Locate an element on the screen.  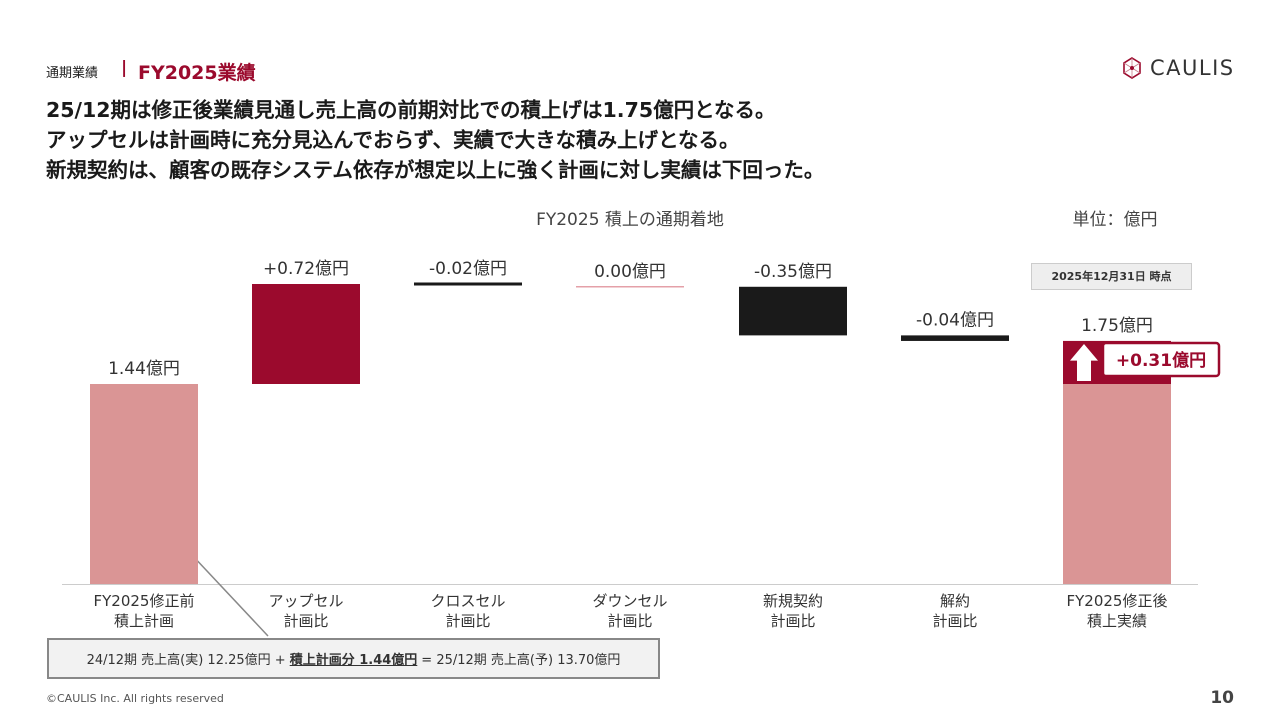
category-label-2-0: クロスセル is located at coordinates (467, 601).